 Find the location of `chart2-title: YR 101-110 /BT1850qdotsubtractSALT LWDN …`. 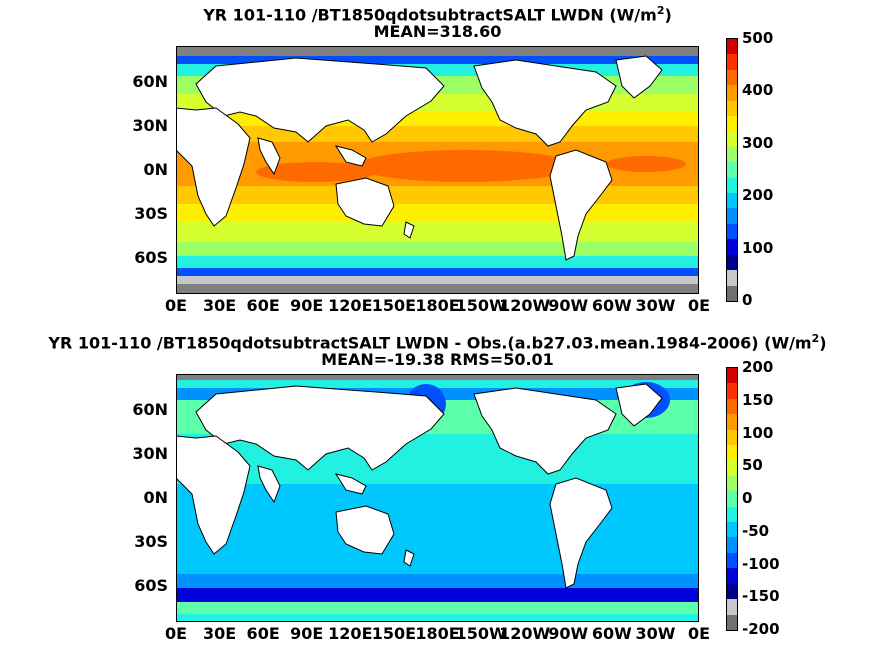

chart2-title: YR 101-110 /BT1850qdotsubtractSALT LWDN … is located at coordinates (437, 342).